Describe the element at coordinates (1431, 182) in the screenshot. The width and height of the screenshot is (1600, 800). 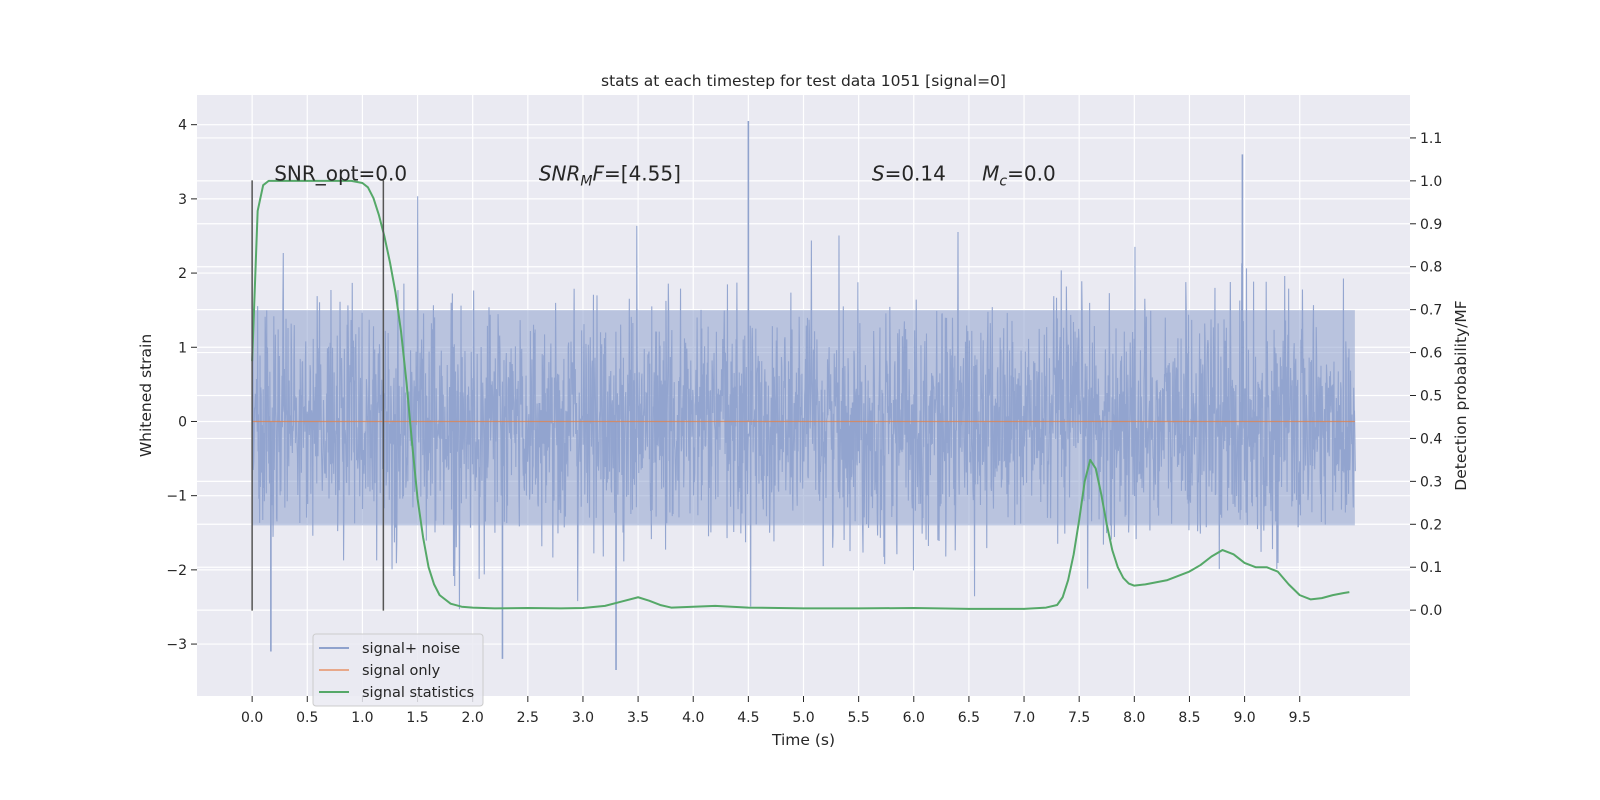
I see `tick-label-right: 1.0` at that location.